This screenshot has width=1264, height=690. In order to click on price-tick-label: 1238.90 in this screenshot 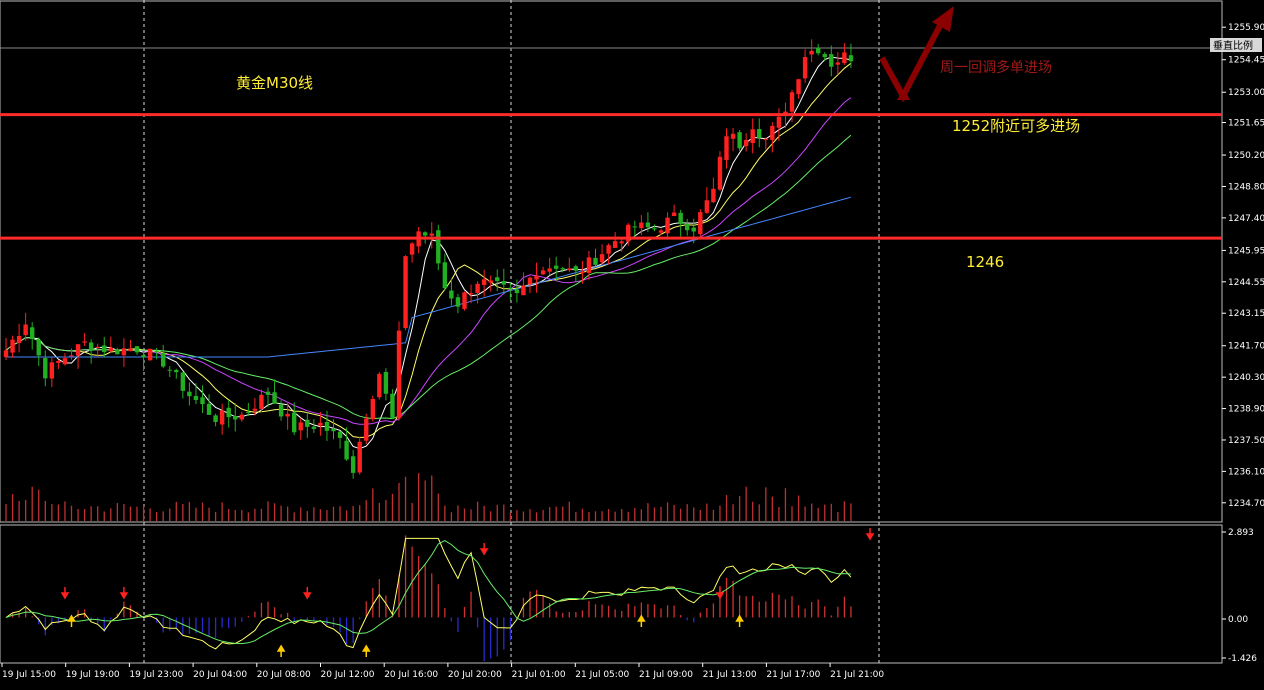, I will do `click(1246, 410)`.